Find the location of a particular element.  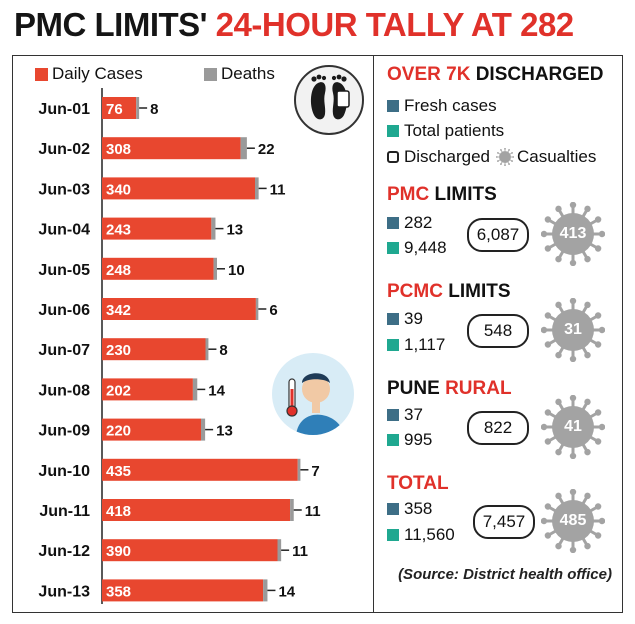

total-discharged-value: 7,457 is located at coordinates (504, 521).